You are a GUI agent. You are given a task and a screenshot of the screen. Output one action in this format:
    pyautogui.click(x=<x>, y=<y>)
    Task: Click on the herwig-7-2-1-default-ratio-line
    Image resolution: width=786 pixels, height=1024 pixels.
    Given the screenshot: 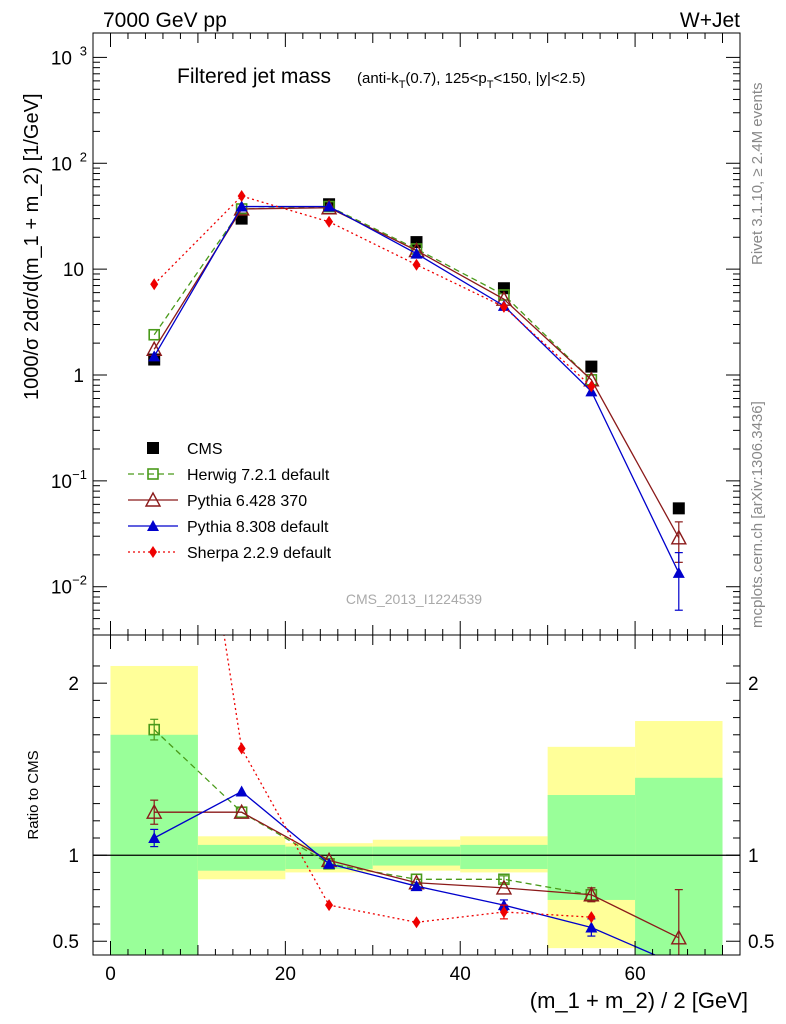 What is the action you would take?
    pyautogui.click(x=372, y=812)
    